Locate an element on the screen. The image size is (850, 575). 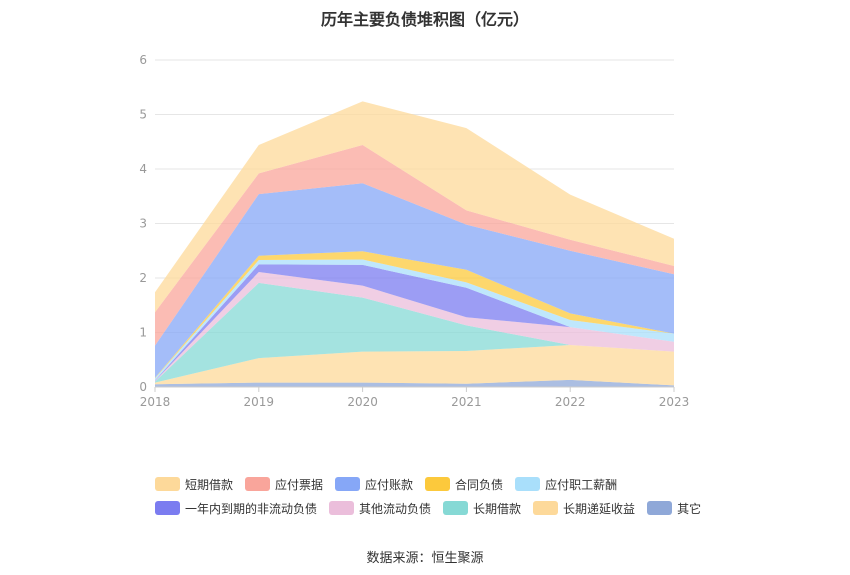
legend-item: 长期借款 is located at coordinates (482, 508).